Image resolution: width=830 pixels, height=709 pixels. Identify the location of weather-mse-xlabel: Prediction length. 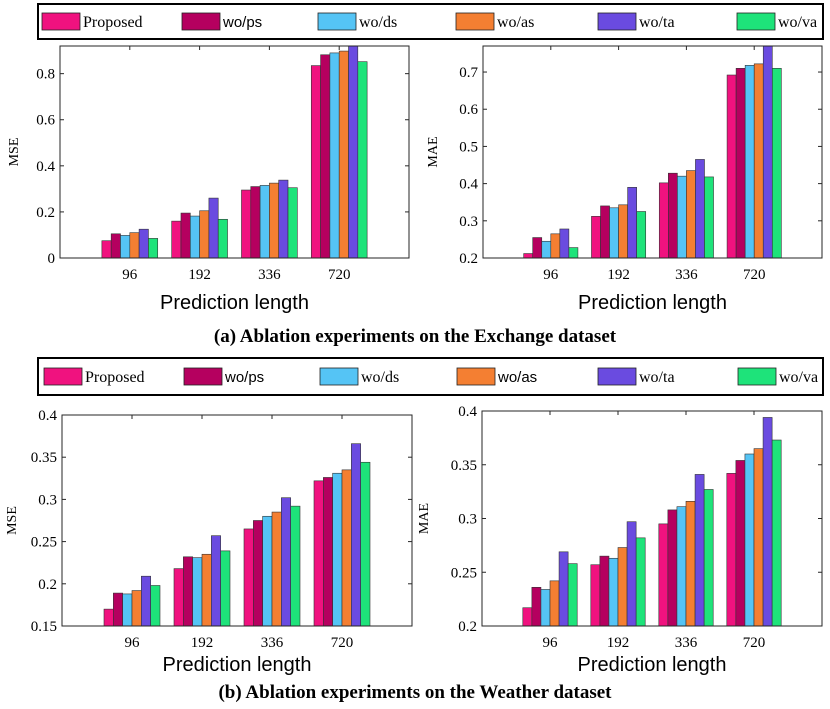
(237, 665).